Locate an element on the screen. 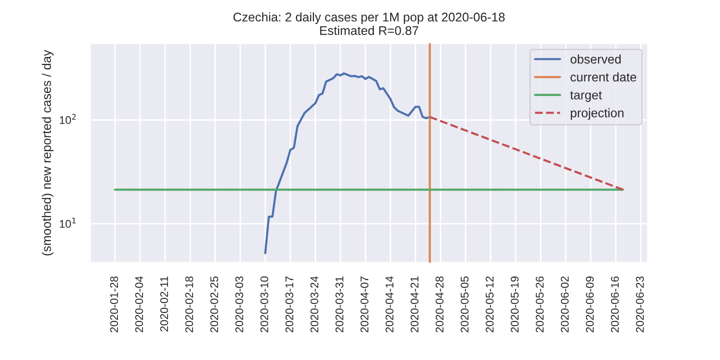 Image resolution: width=720 pixels, height=360 pixels. x-tick-label: 2020-05-12 is located at coordinates (490, 304).